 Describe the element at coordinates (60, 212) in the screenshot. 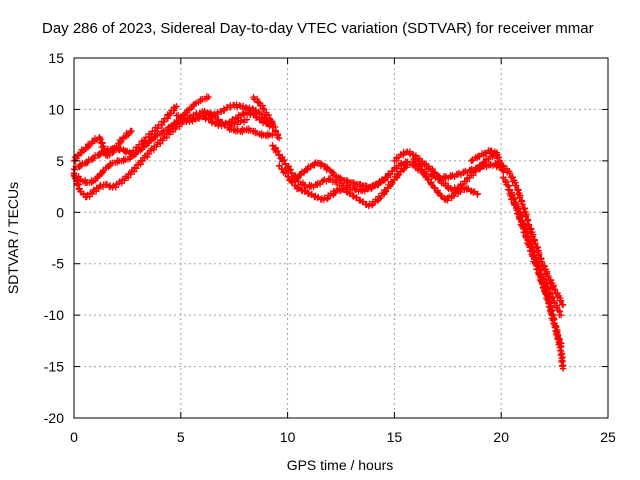

I see `y-tick-label: 0` at that location.